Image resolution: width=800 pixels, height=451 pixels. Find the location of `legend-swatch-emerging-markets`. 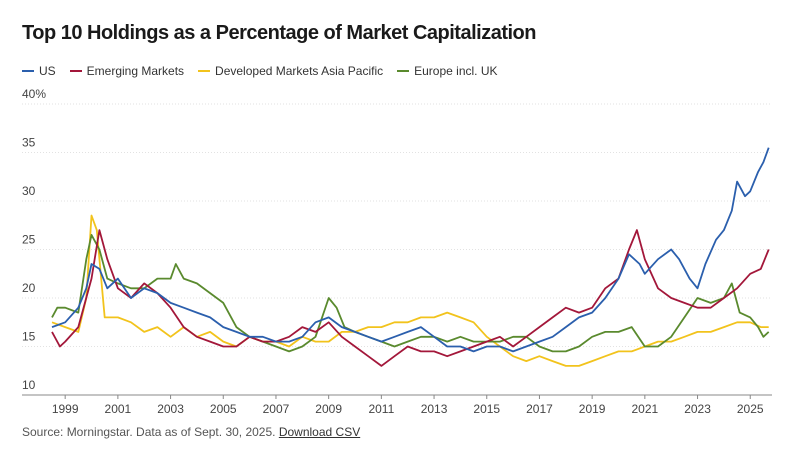

legend-swatch-emerging-markets is located at coordinates (75, 71).